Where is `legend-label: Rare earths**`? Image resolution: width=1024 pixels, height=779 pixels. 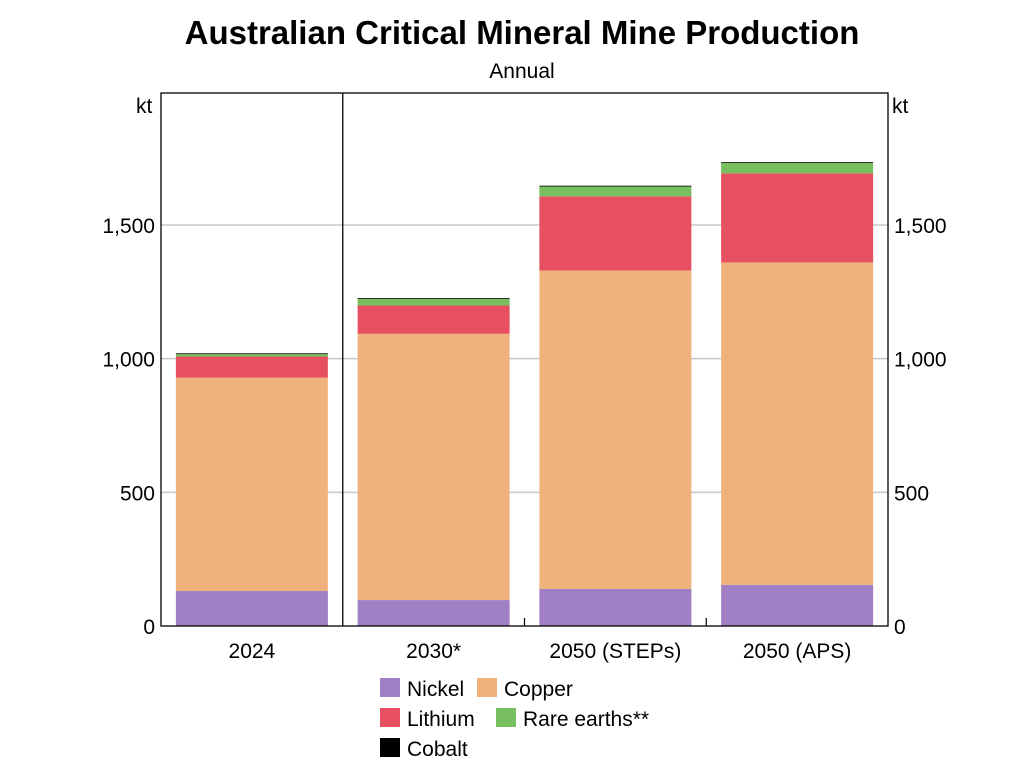
legend-label: Rare earths** is located at coordinates (586, 719).